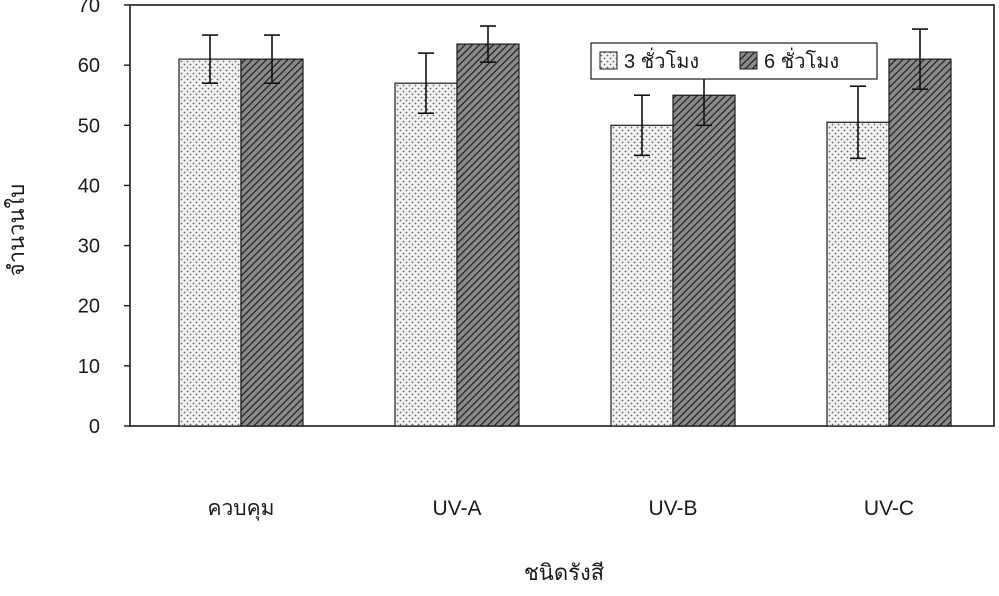 The width and height of the screenshot is (999, 596). Describe the element at coordinates (560, 509) in the screenshot. I see `x-axis-tick-labels: ควบคุม UV-A UV-B UV-C` at that location.